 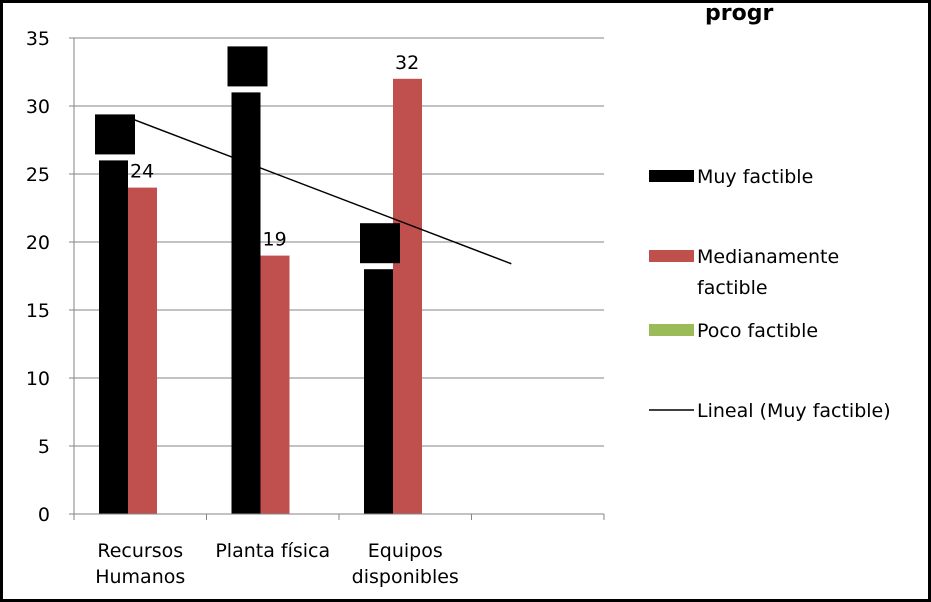 What do you see at coordinates (38, 379) in the screenshot?
I see `y-tick-label: 10` at bounding box center [38, 379].